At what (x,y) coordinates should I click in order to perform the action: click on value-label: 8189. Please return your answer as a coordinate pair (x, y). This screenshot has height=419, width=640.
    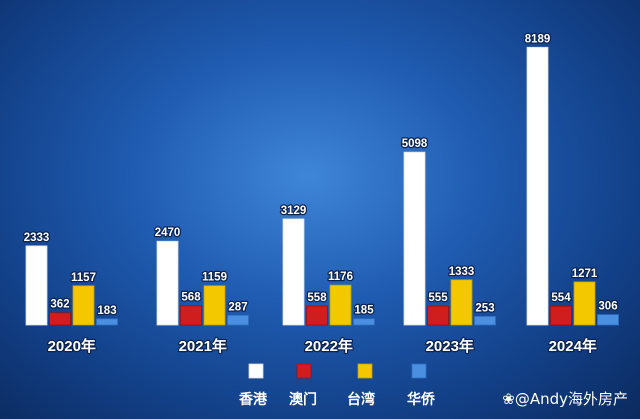
    Looking at the image, I should click on (538, 39).